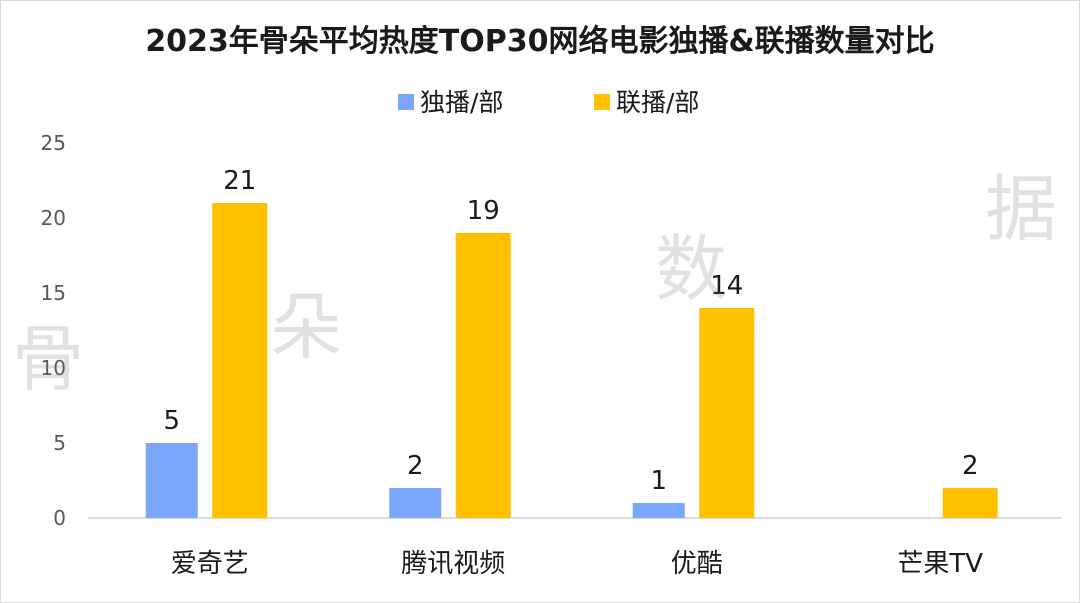 The height and width of the screenshot is (603, 1080). Describe the element at coordinates (697, 564) in the screenshot. I see `x-tick-label: 优酷` at that location.